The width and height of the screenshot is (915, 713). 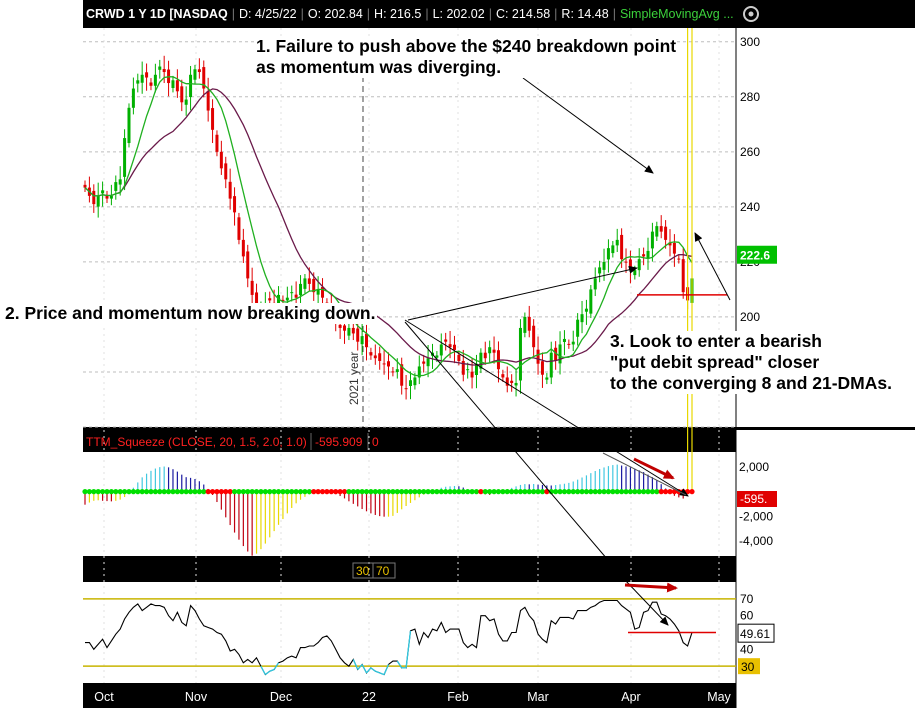 What do you see at coordinates (750, 317) in the screenshot?
I see `price-tick-label: 200` at bounding box center [750, 317].